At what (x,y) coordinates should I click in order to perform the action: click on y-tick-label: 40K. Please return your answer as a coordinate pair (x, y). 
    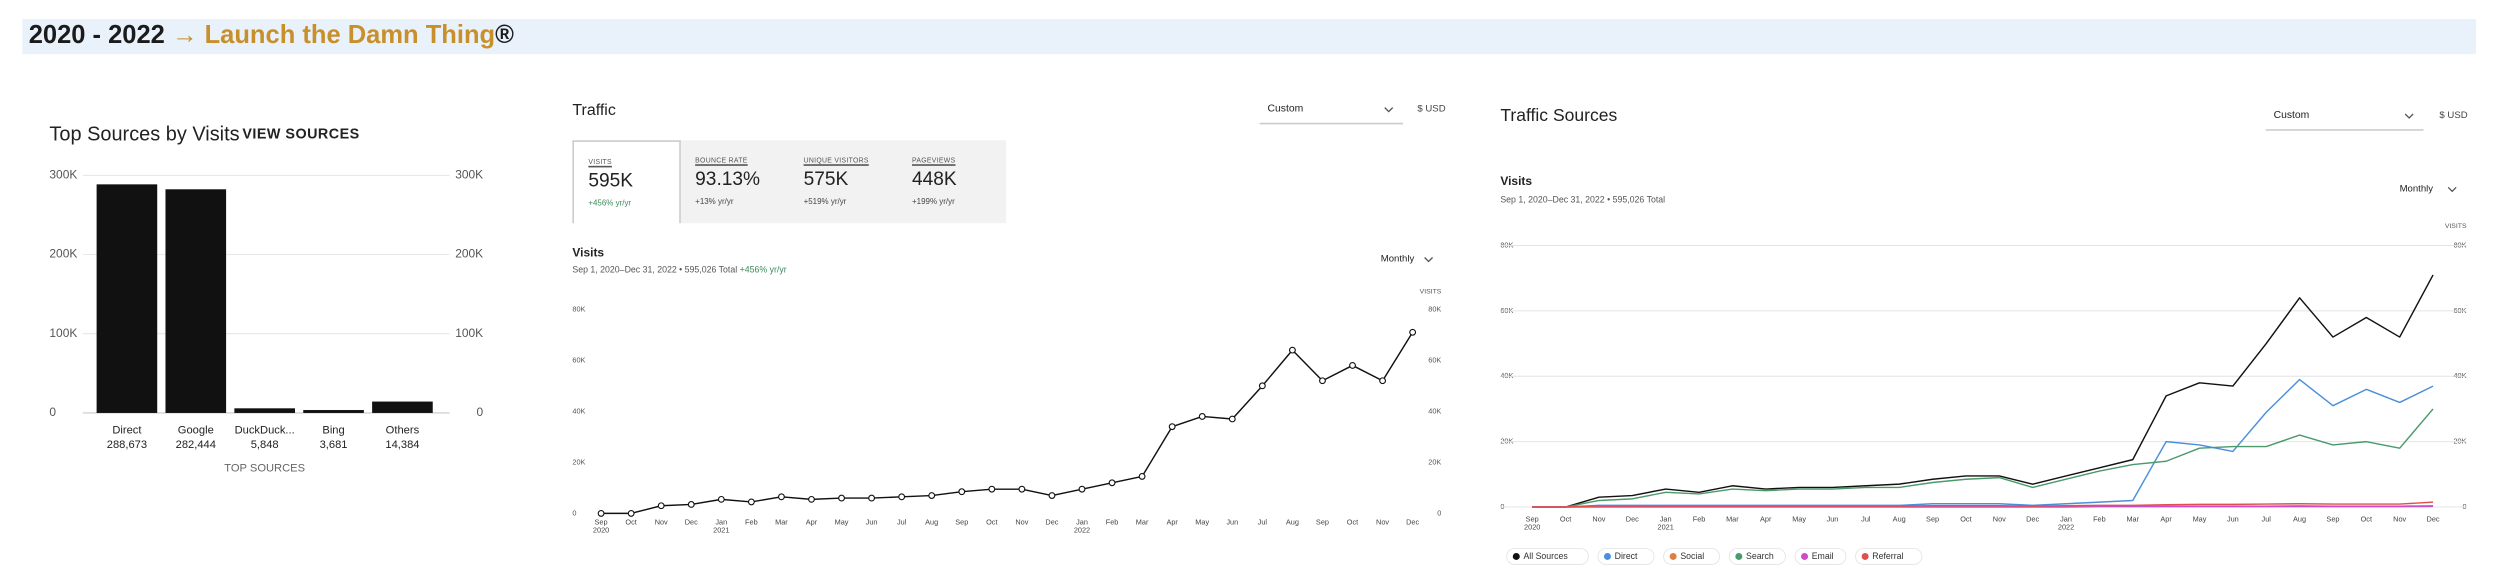
    Looking at the image, I should click on (578, 410).